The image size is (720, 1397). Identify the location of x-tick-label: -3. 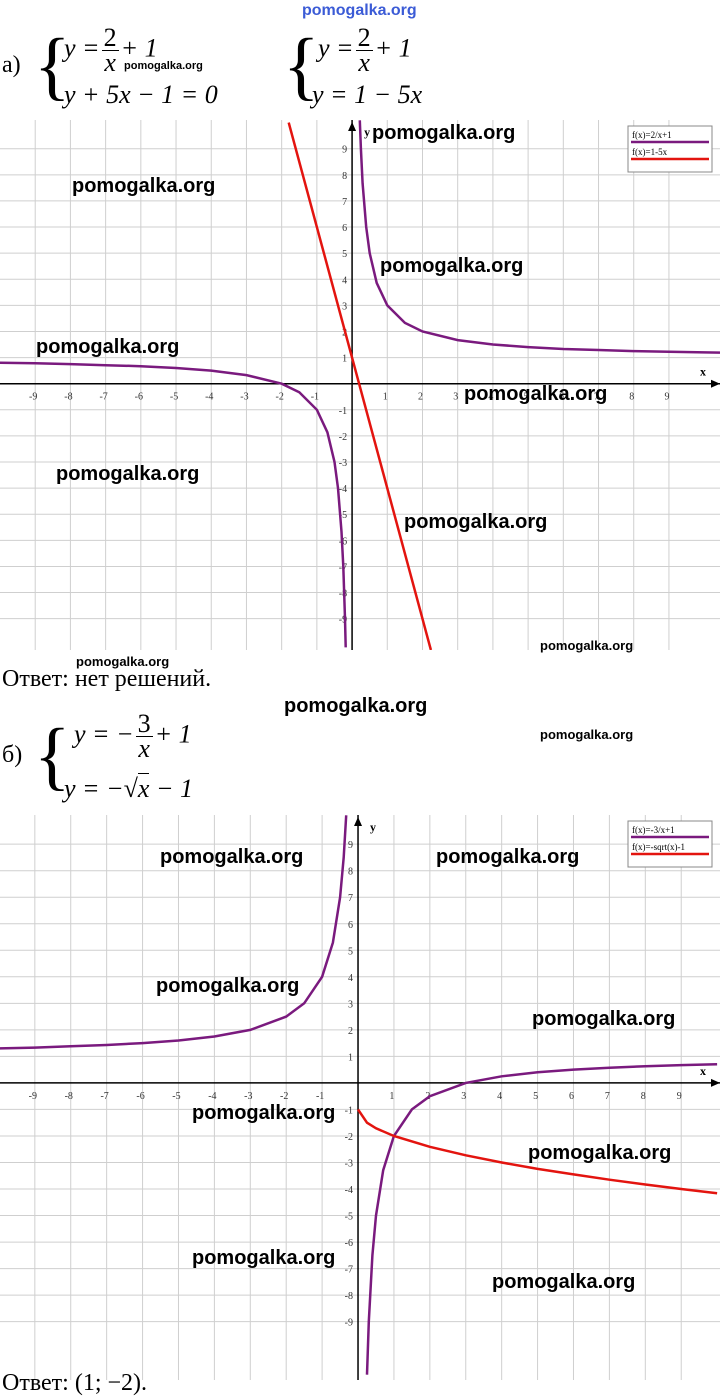
(248, 1096).